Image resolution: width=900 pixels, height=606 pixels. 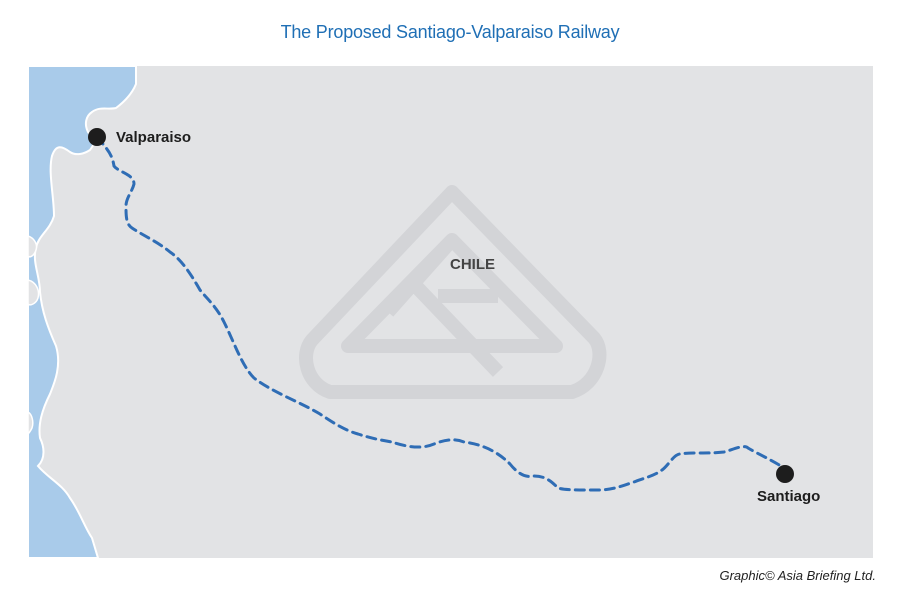 I want to click on valparaiso-label: Valparaiso, so click(x=153, y=137).